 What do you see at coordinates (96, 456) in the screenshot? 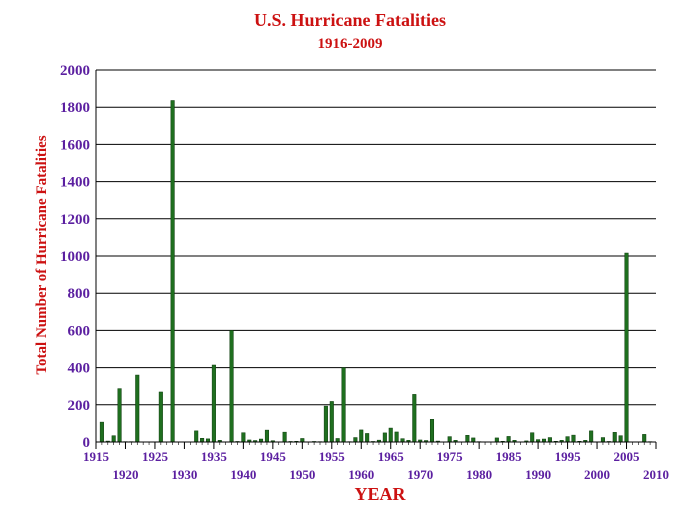
I see `x-tick-label: 1915` at bounding box center [96, 456].